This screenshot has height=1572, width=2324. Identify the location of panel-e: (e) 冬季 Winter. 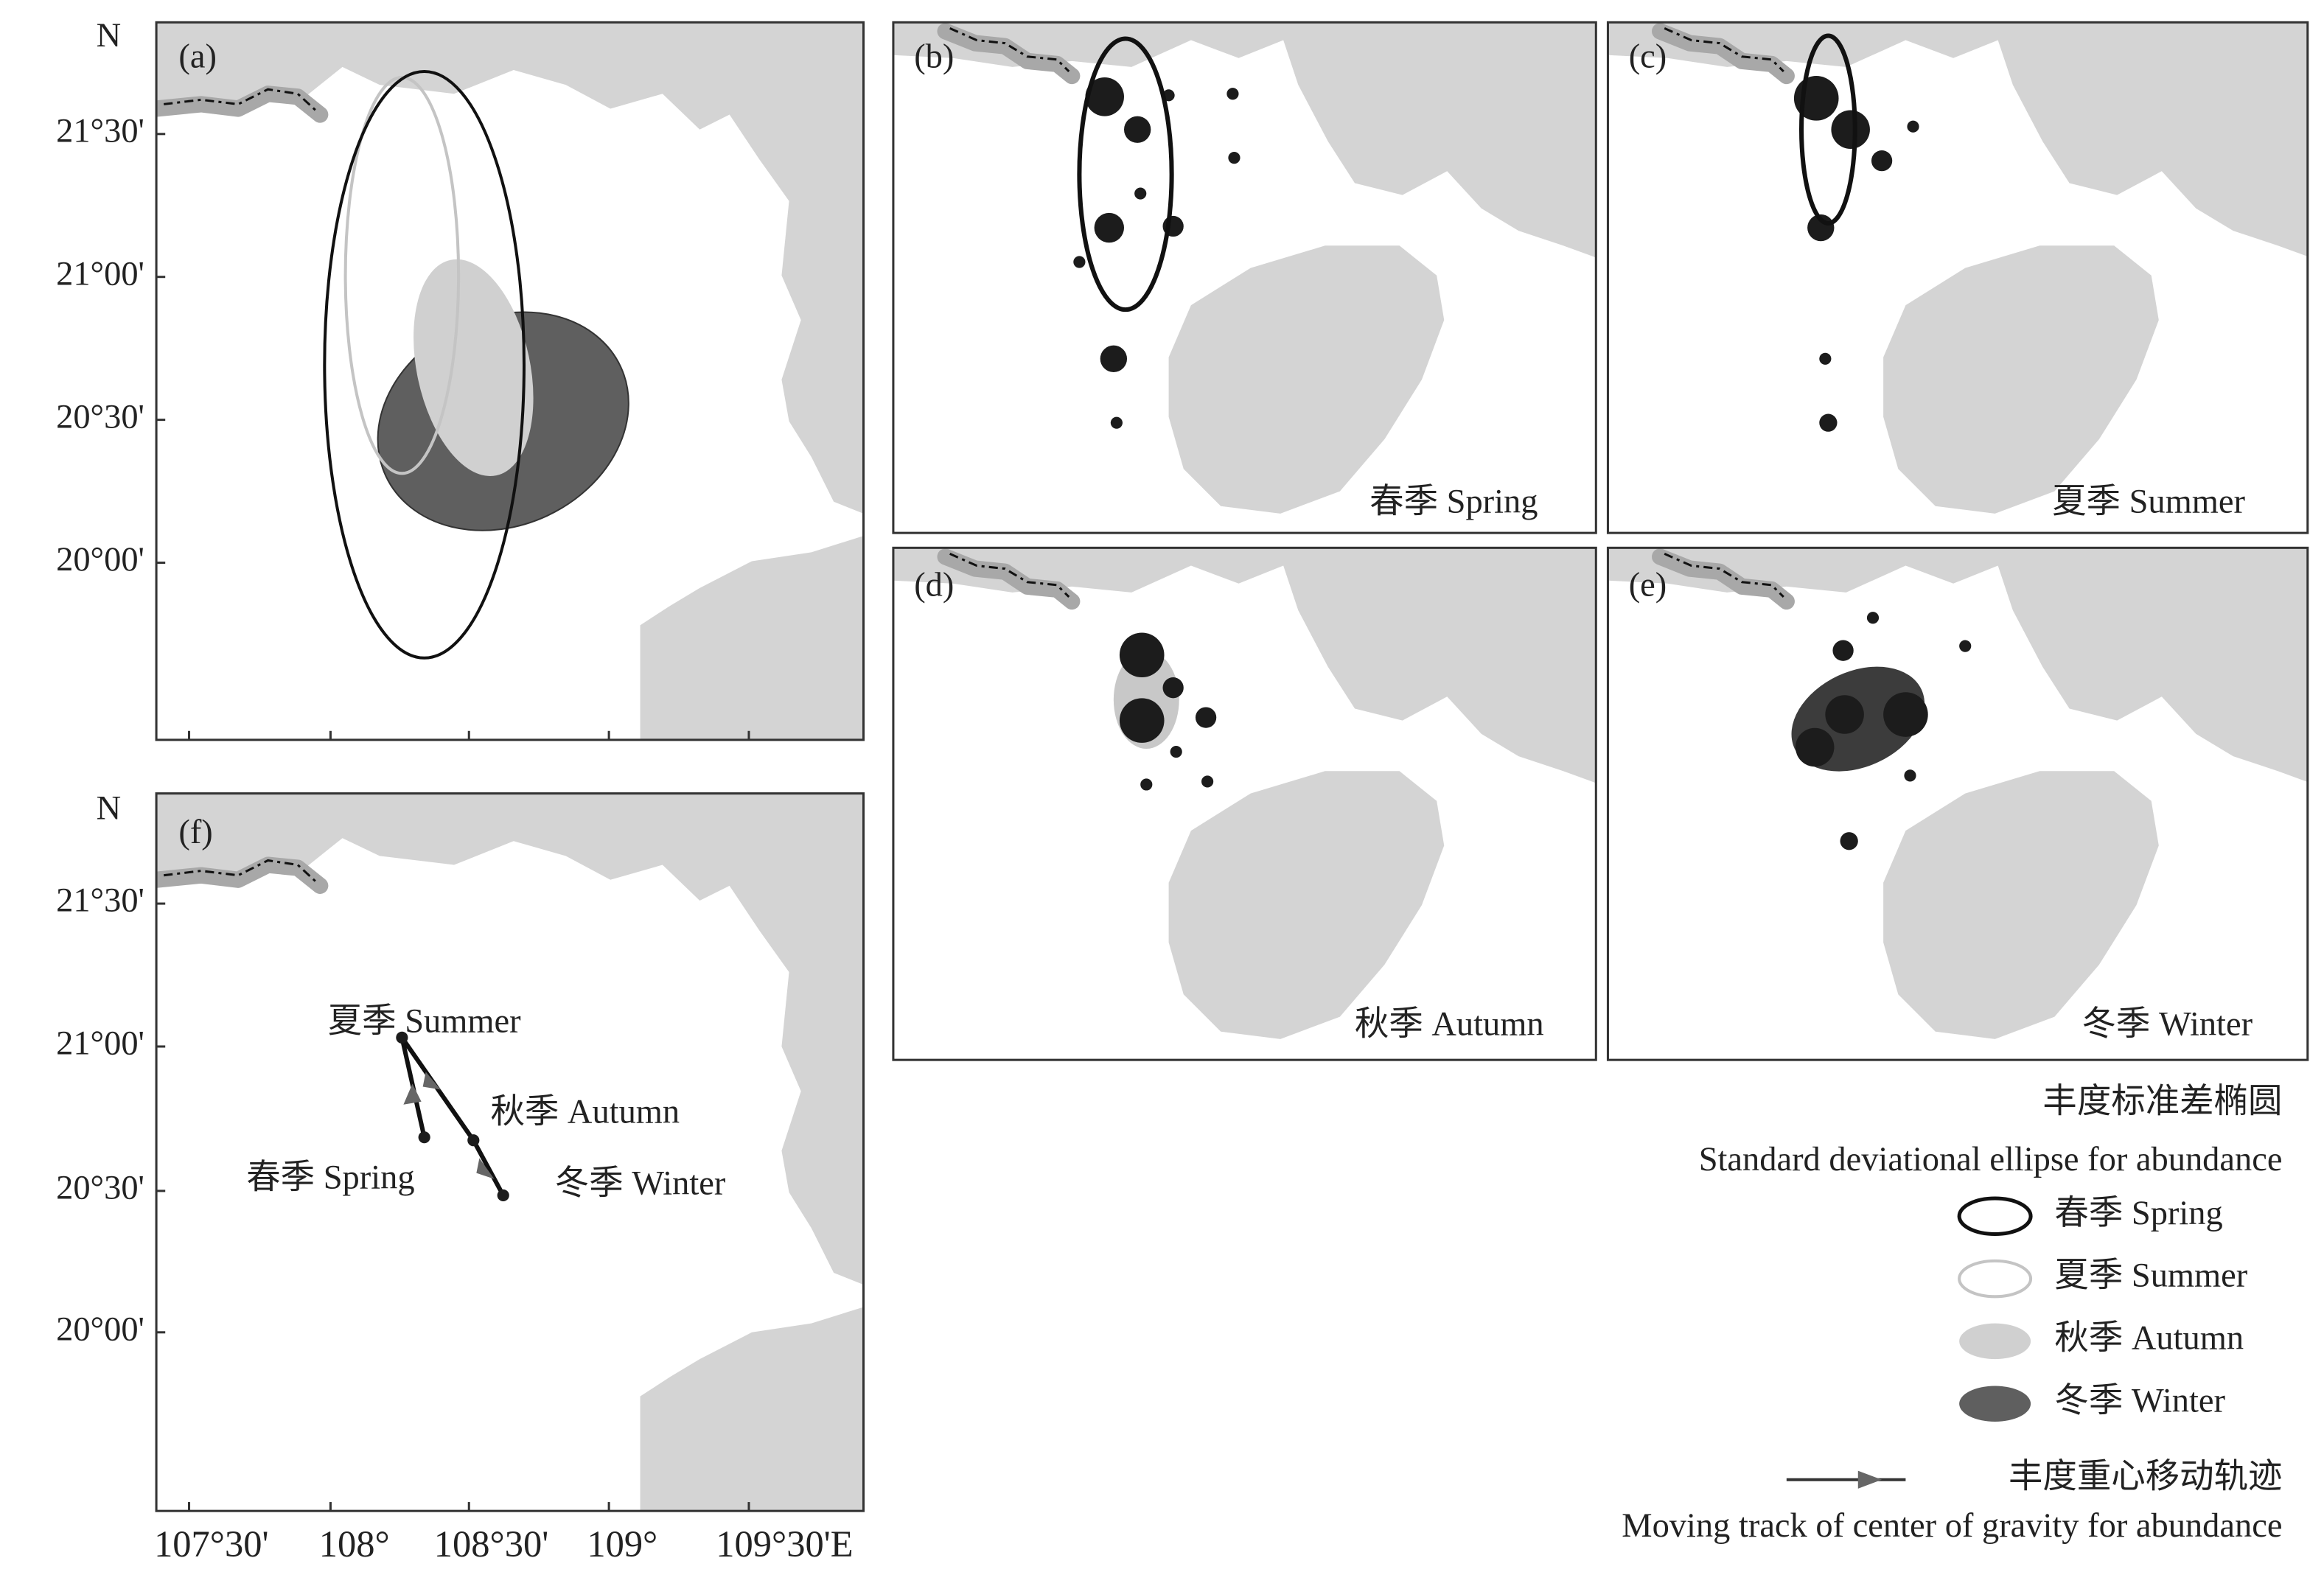
(1958, 803).